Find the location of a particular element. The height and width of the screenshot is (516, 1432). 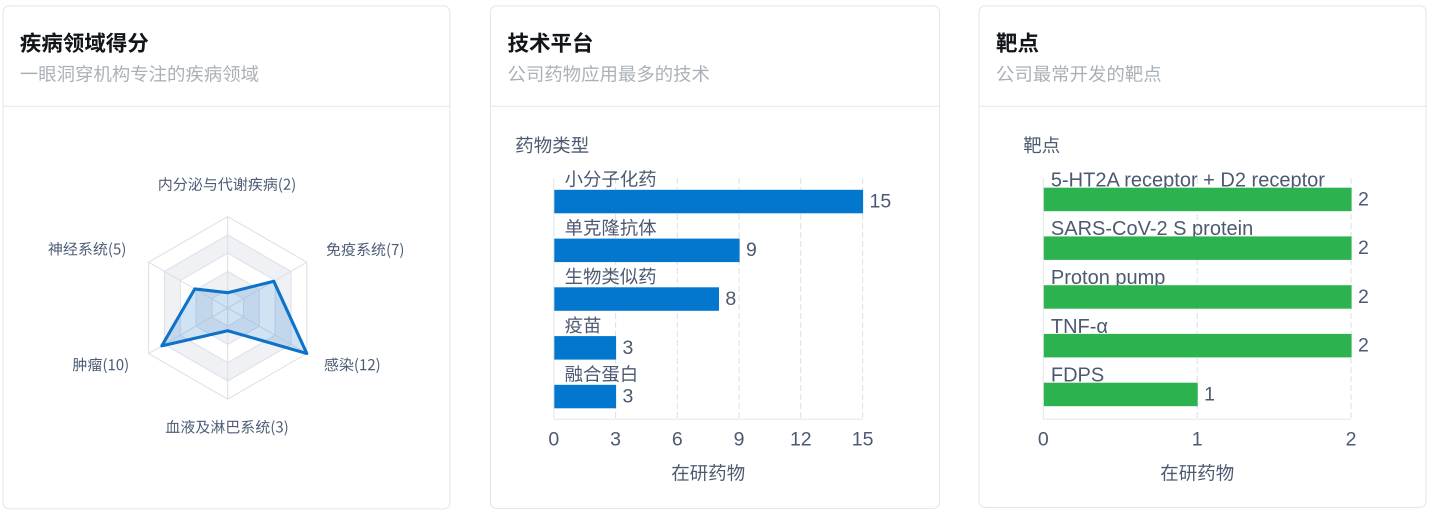

svg-text: 6 is located at coordinates (677, 439).